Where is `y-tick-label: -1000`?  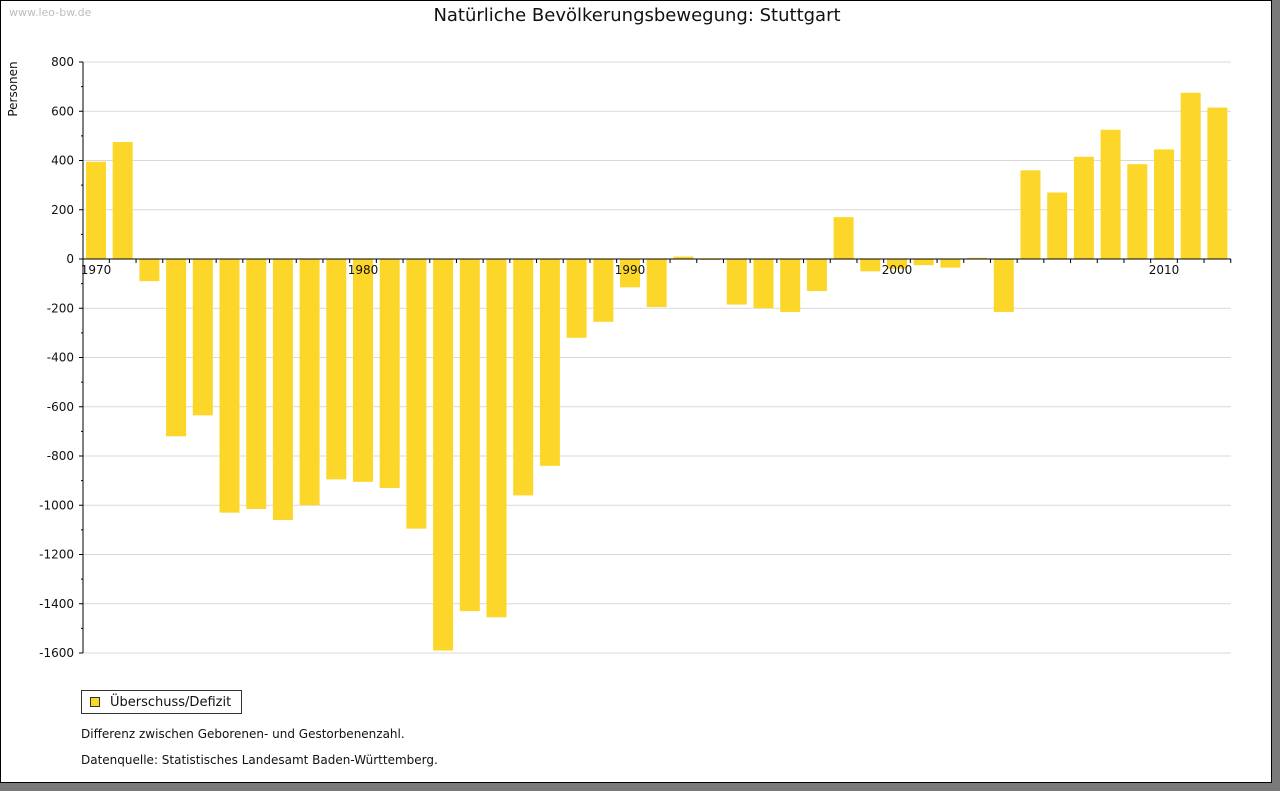
y-tick-label: -1000 is located at coordinates (56, 505).